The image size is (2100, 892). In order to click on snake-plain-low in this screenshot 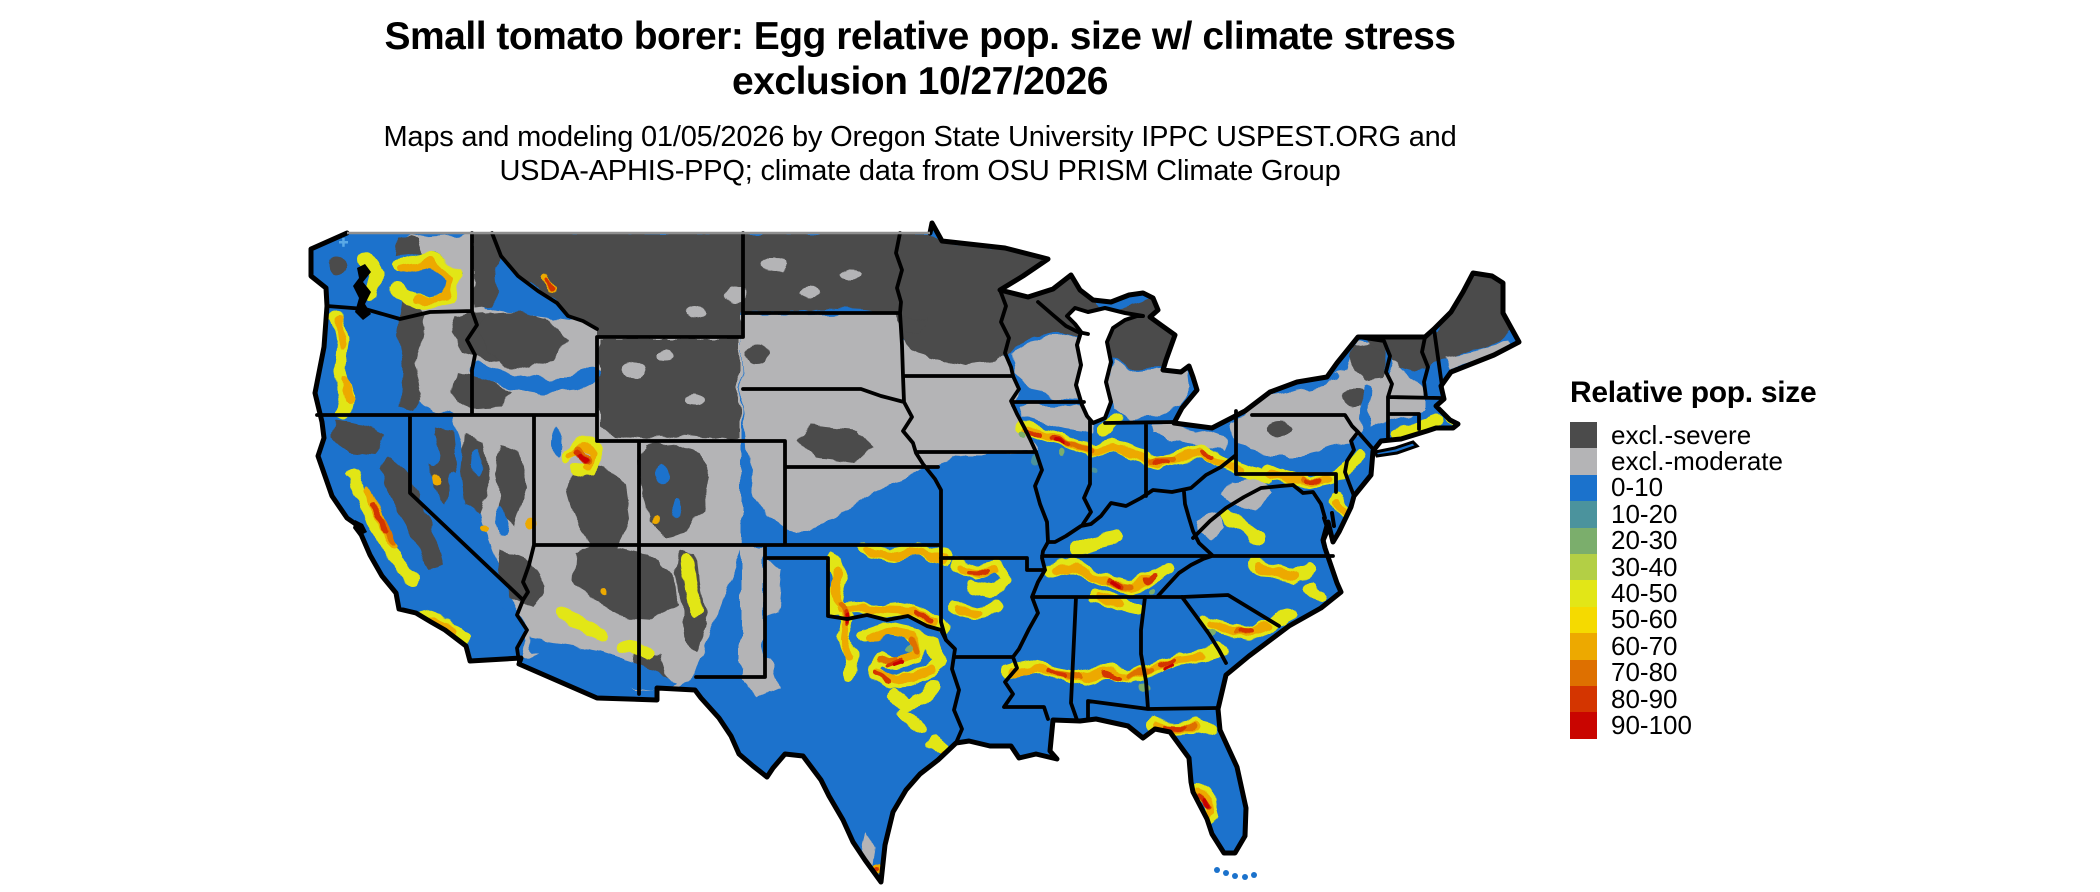, I will do `click(535, 378)`.